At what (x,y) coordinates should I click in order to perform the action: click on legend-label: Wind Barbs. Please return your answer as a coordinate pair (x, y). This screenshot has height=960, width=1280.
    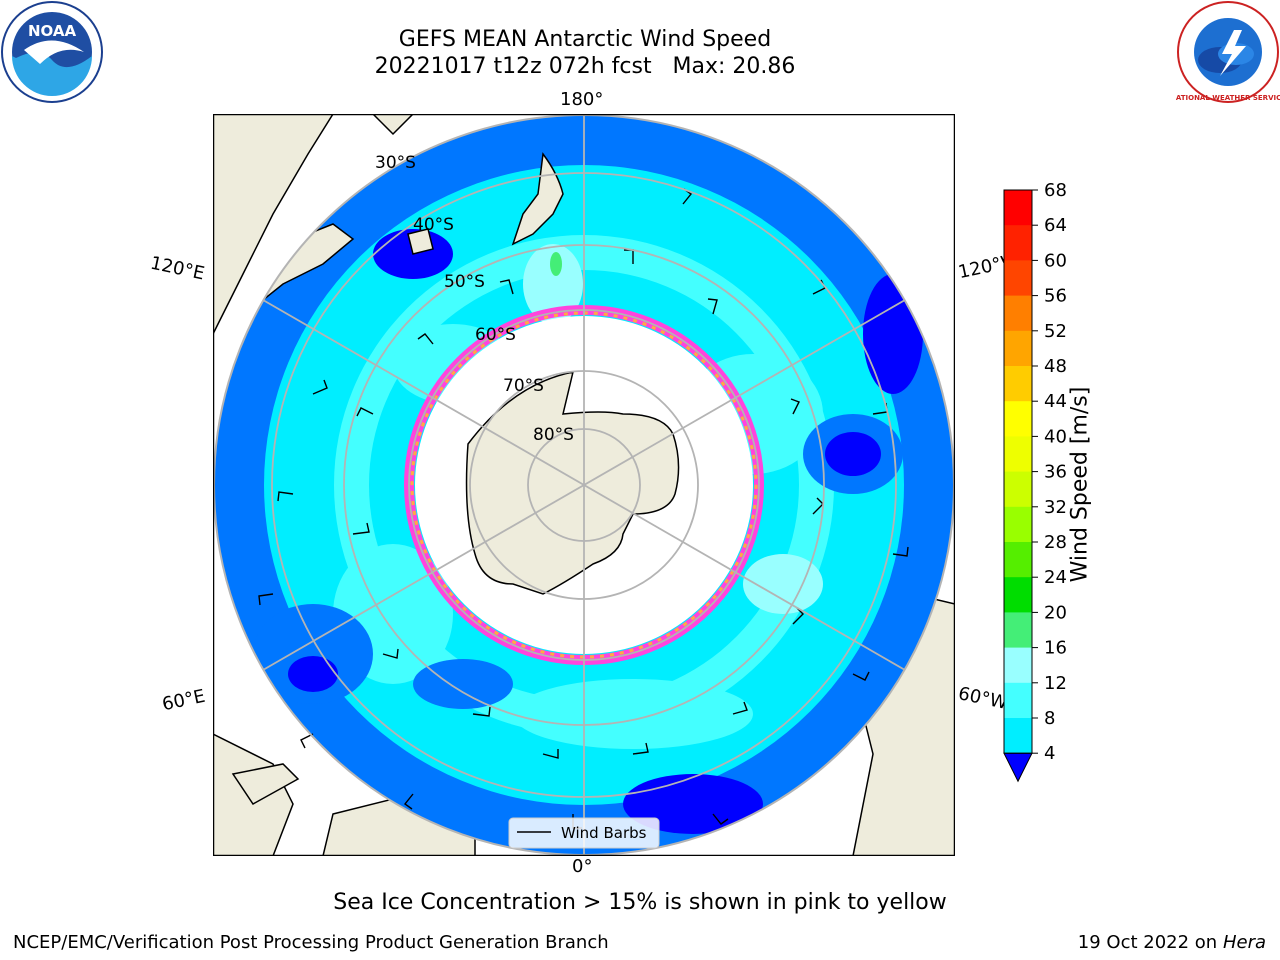
    Looking at the image, I should click on (604, 833).